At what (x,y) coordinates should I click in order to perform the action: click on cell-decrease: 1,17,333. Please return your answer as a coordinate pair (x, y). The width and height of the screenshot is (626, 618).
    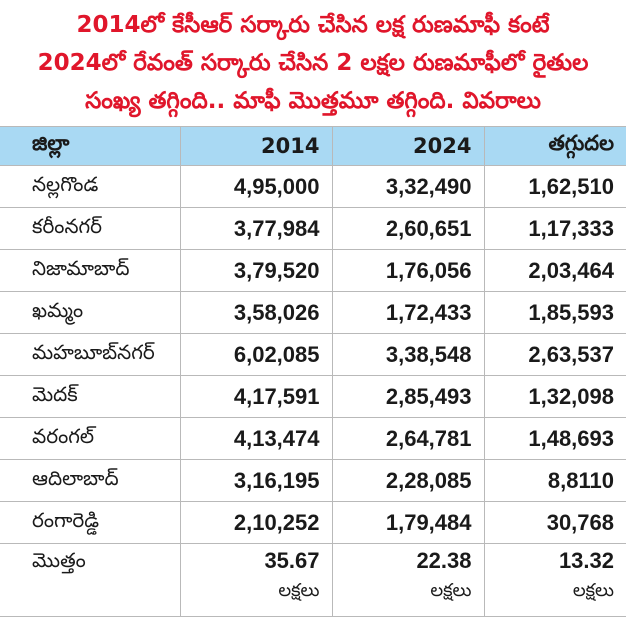
    Looking at the image, I should click on (554, 228).